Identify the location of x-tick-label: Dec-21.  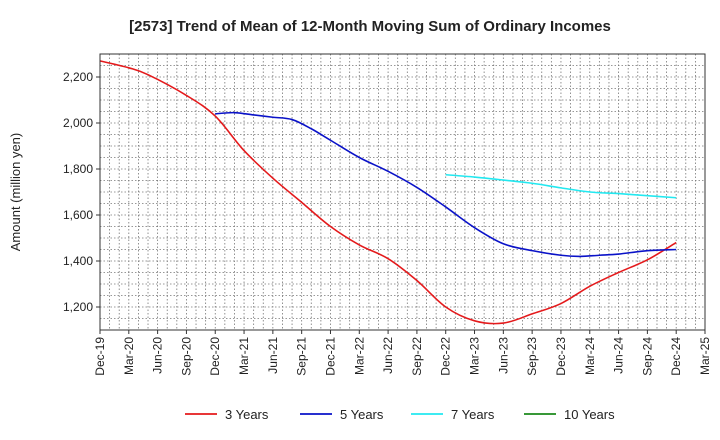
(330, 356).